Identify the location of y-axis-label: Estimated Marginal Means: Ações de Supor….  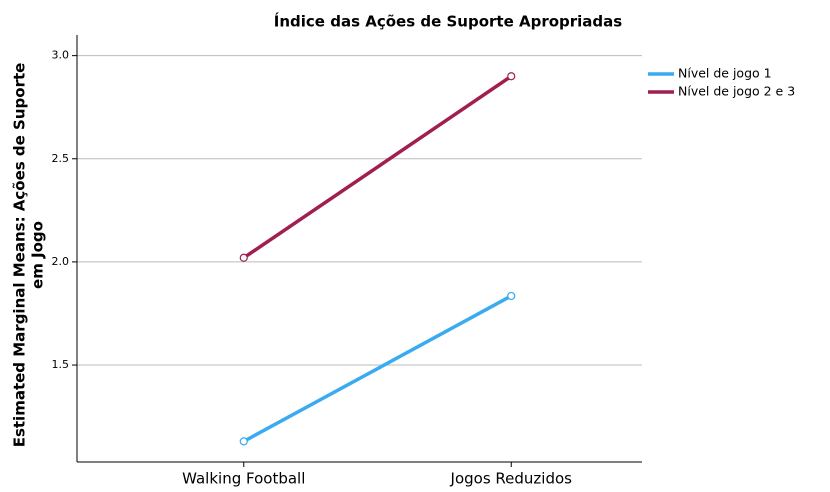
(20, 255).